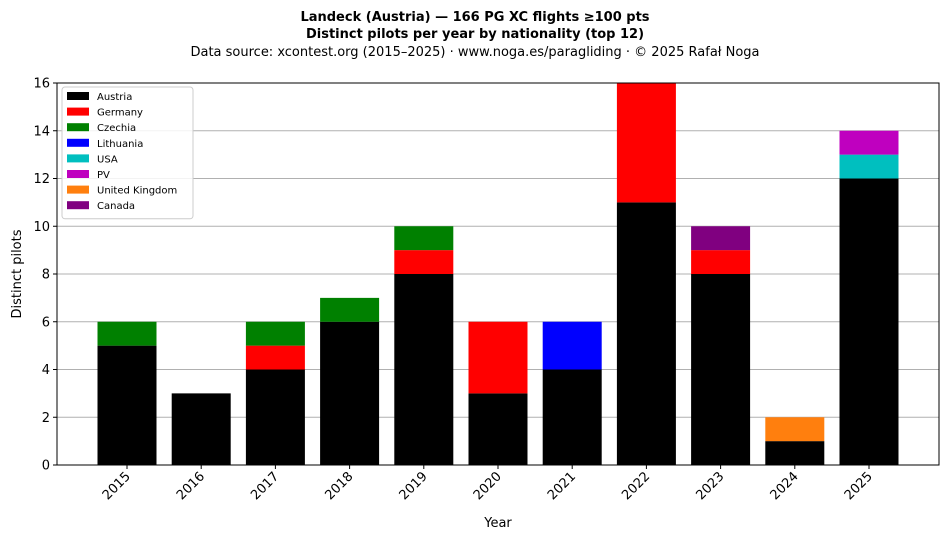 The image size is (950, 539). I want to click on bar-canada-2023, so click(721, 238).